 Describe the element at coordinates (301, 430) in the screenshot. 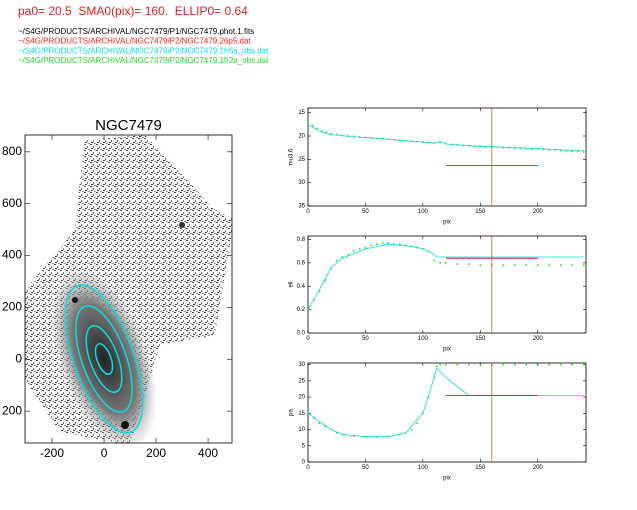

I see `y-tick-label: 10` at that location.